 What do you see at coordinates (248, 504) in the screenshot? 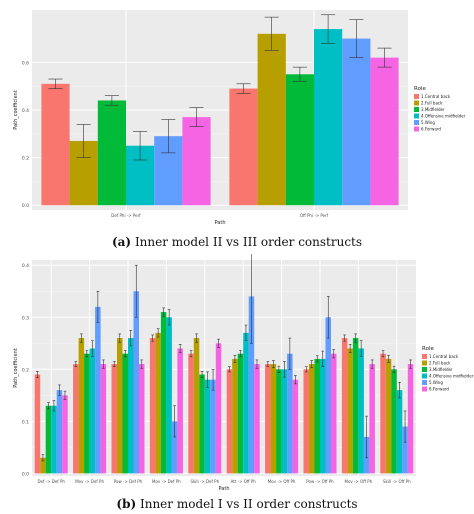
I see `caption-b-text: Inner model I vs II order constructs` at bounding box center [248, 504].